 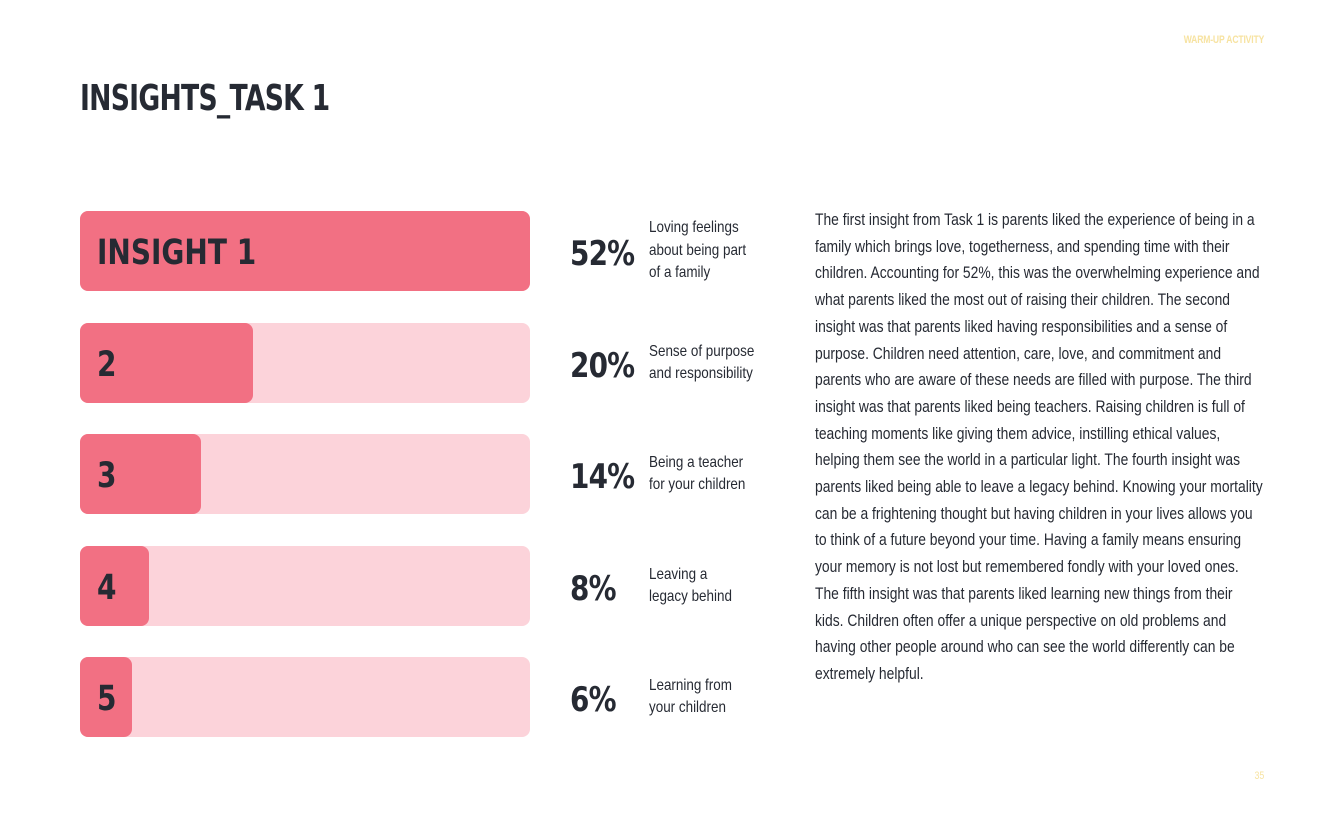 I want to click on bar-row-2: 2 20% Sense of purpose and responsibility, so click(x=425, y=363).